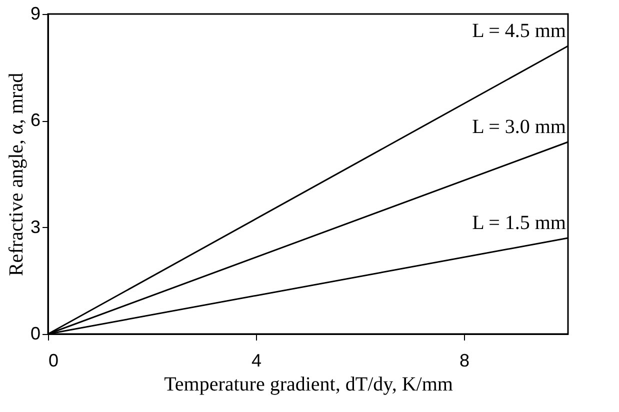 This screenshot has height=412, width=619. What do you see at coordinates (16, 174) in the screenshot?
I see `y-axis-title: Refractive angle, α, mrad` at bounding box center [16, 174].